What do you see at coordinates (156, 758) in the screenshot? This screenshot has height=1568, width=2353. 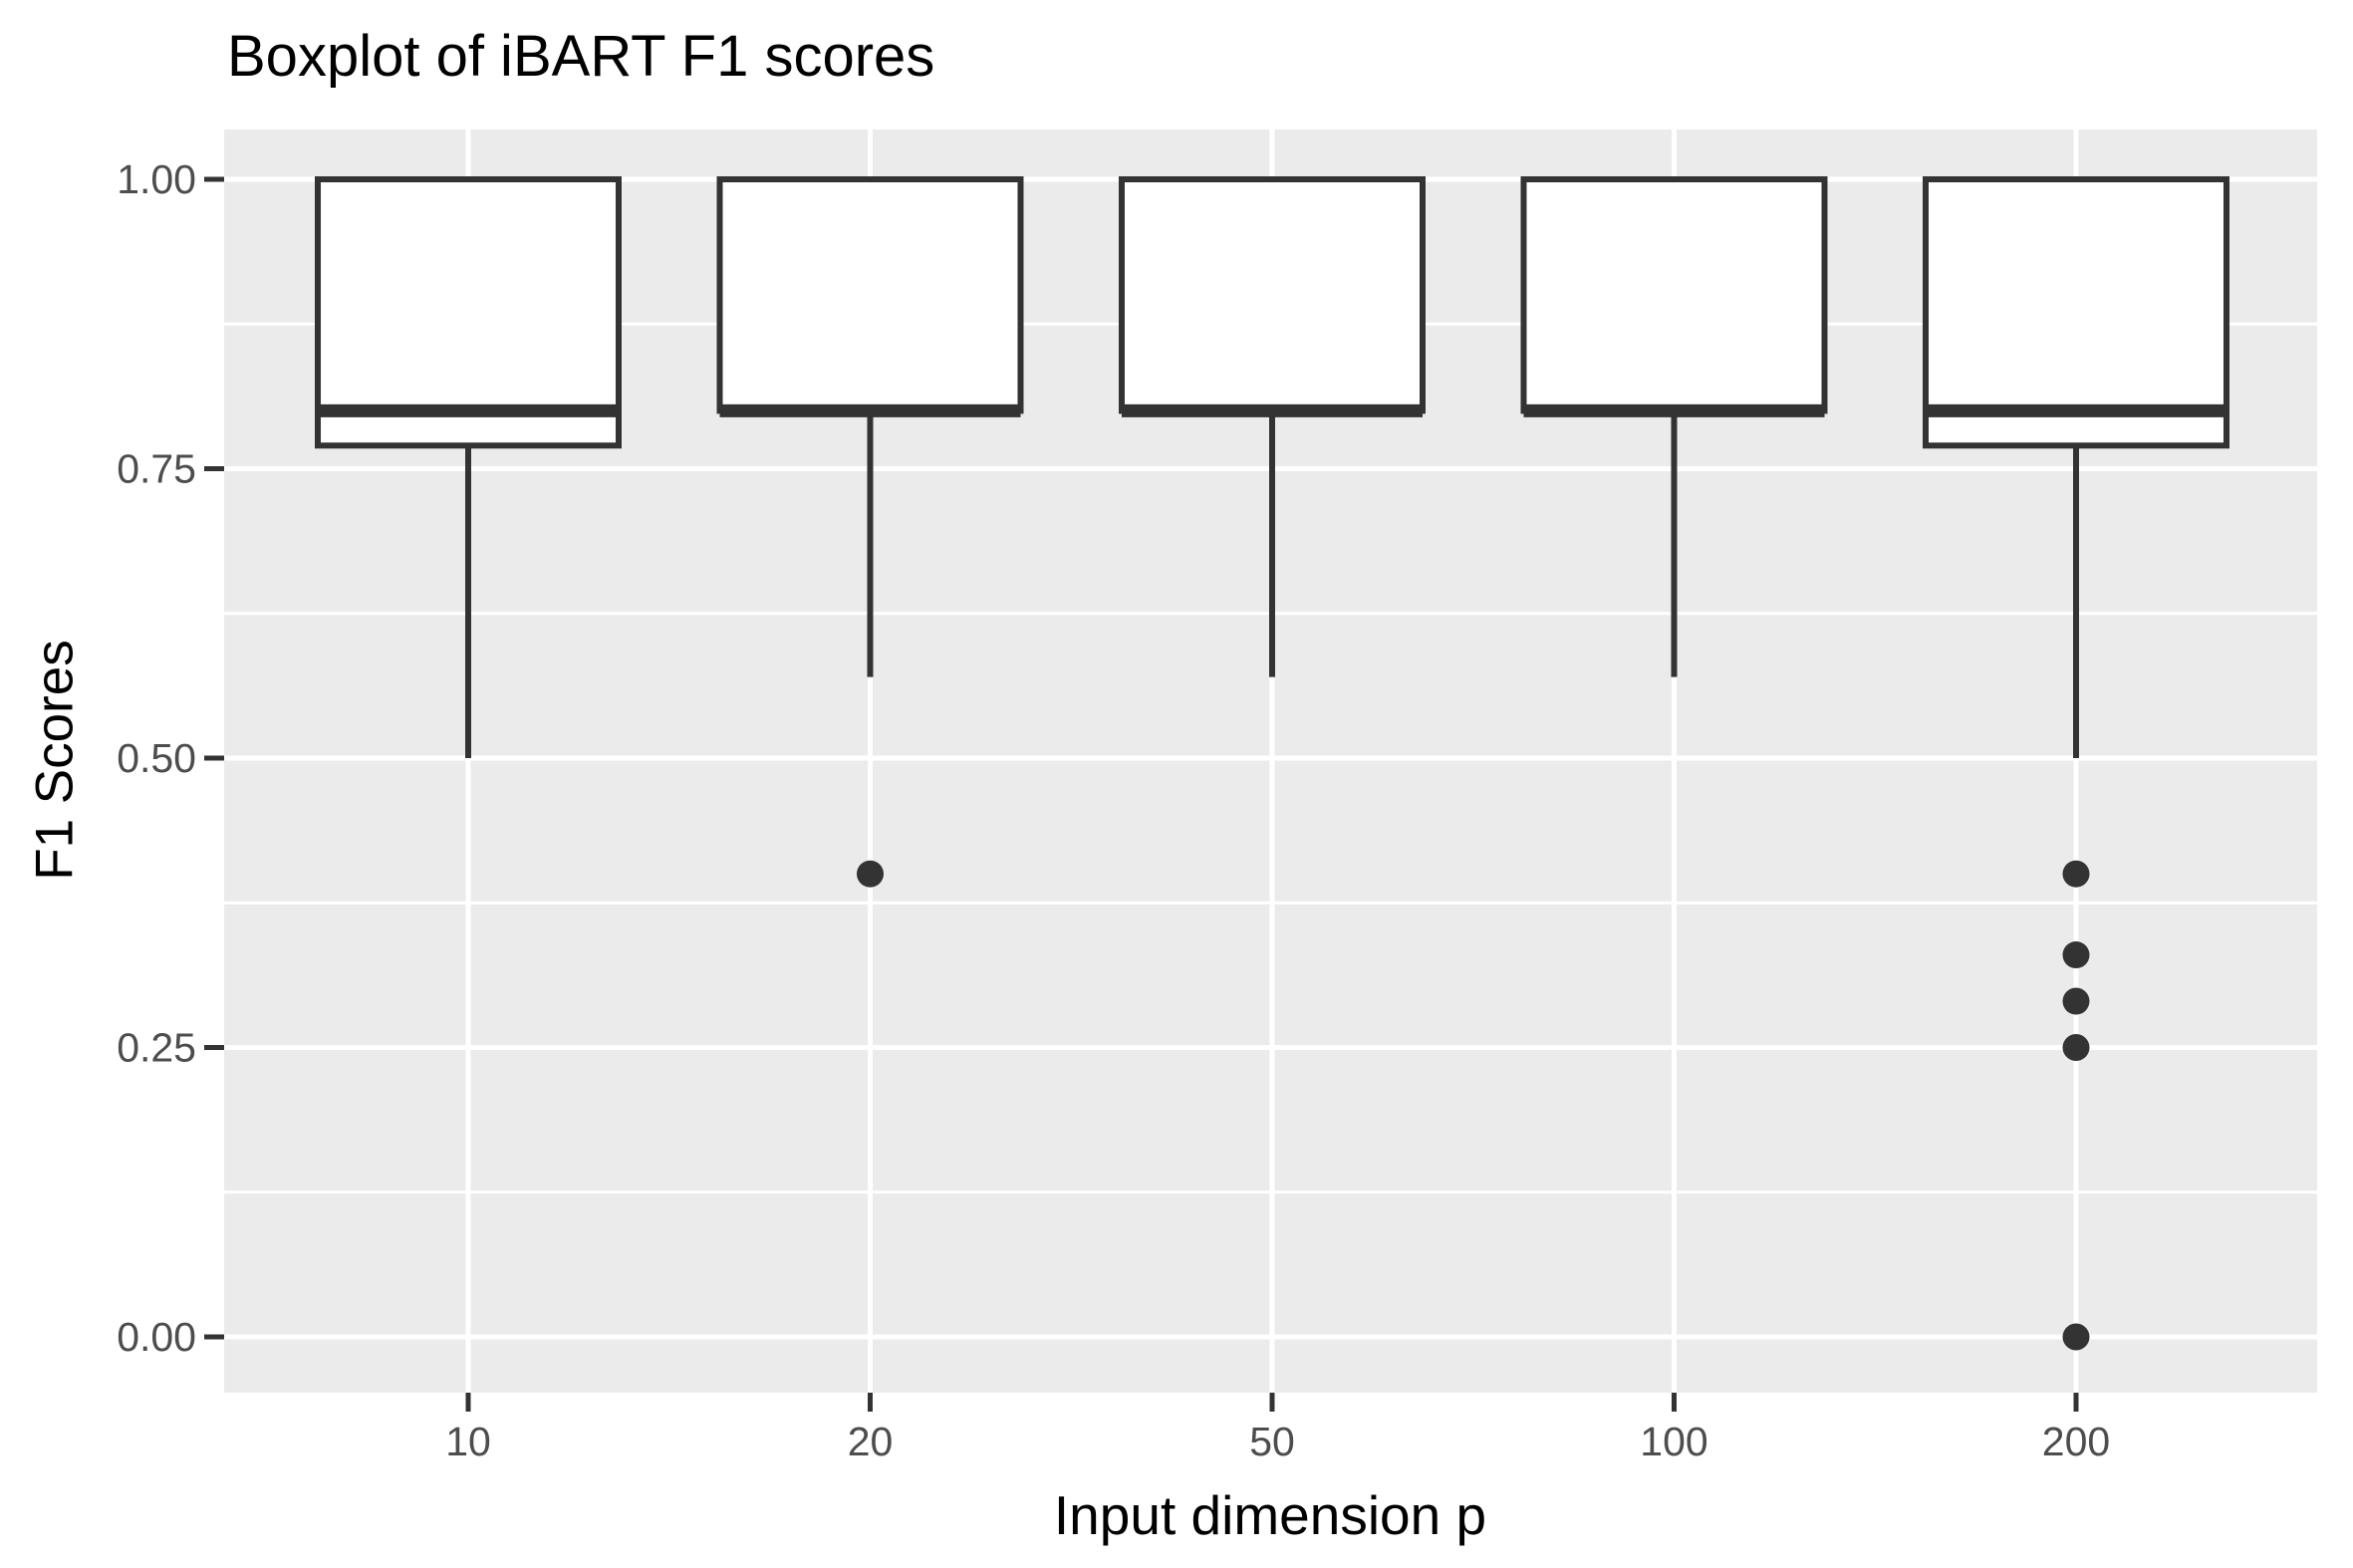 I see `y-tick-label: 0.50` at bounding box center [156, 758].